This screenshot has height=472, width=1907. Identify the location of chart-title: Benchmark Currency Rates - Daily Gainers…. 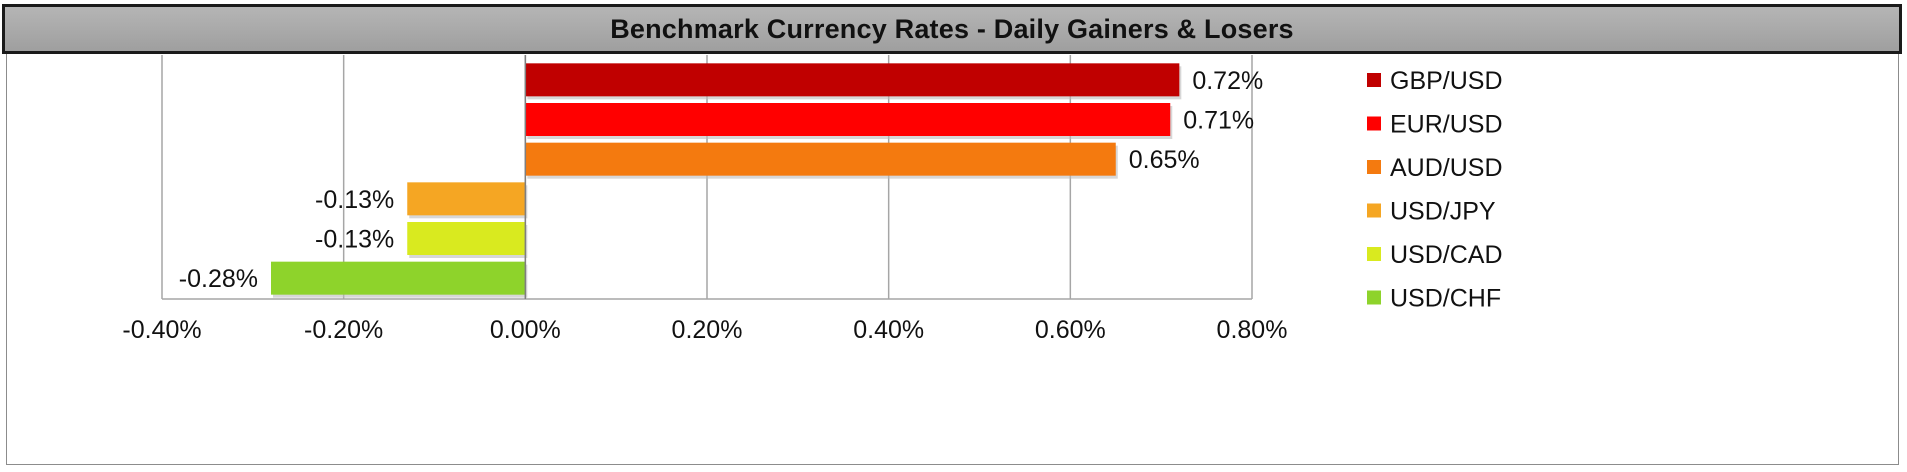
(952, 28).